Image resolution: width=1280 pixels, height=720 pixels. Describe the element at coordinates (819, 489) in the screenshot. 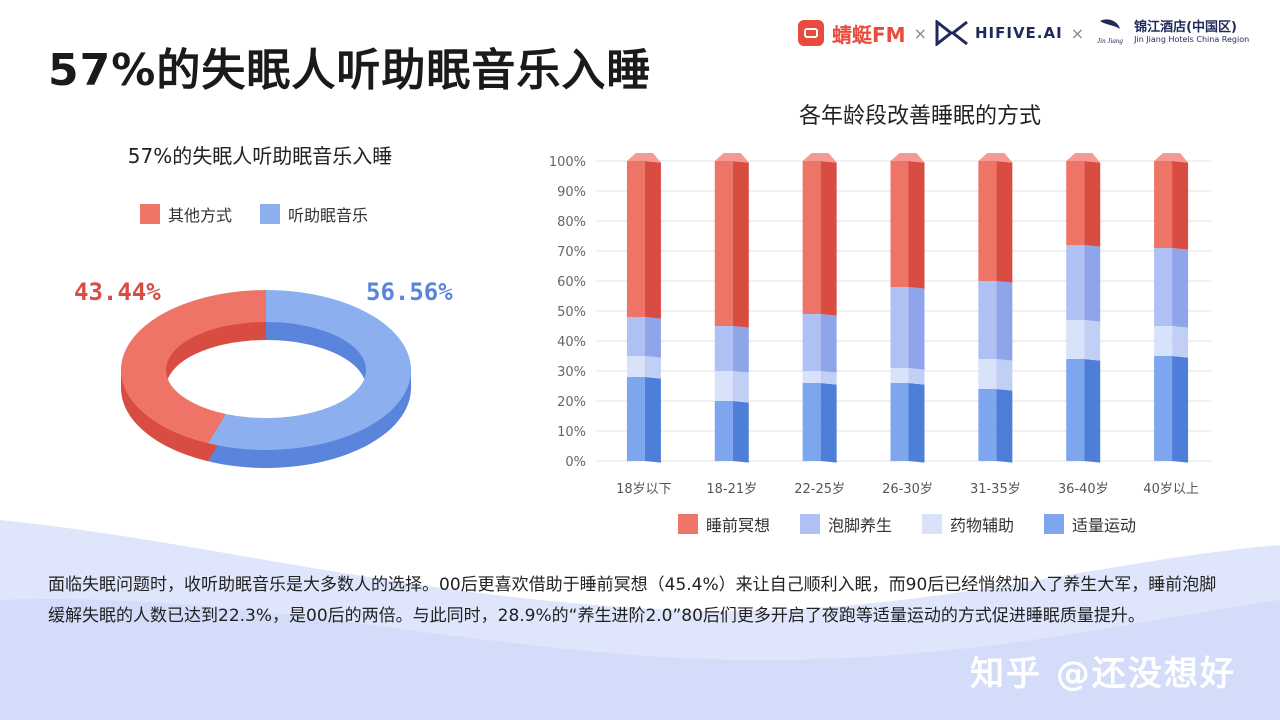

I see `x-tick-label: 22-25岁` at that location.